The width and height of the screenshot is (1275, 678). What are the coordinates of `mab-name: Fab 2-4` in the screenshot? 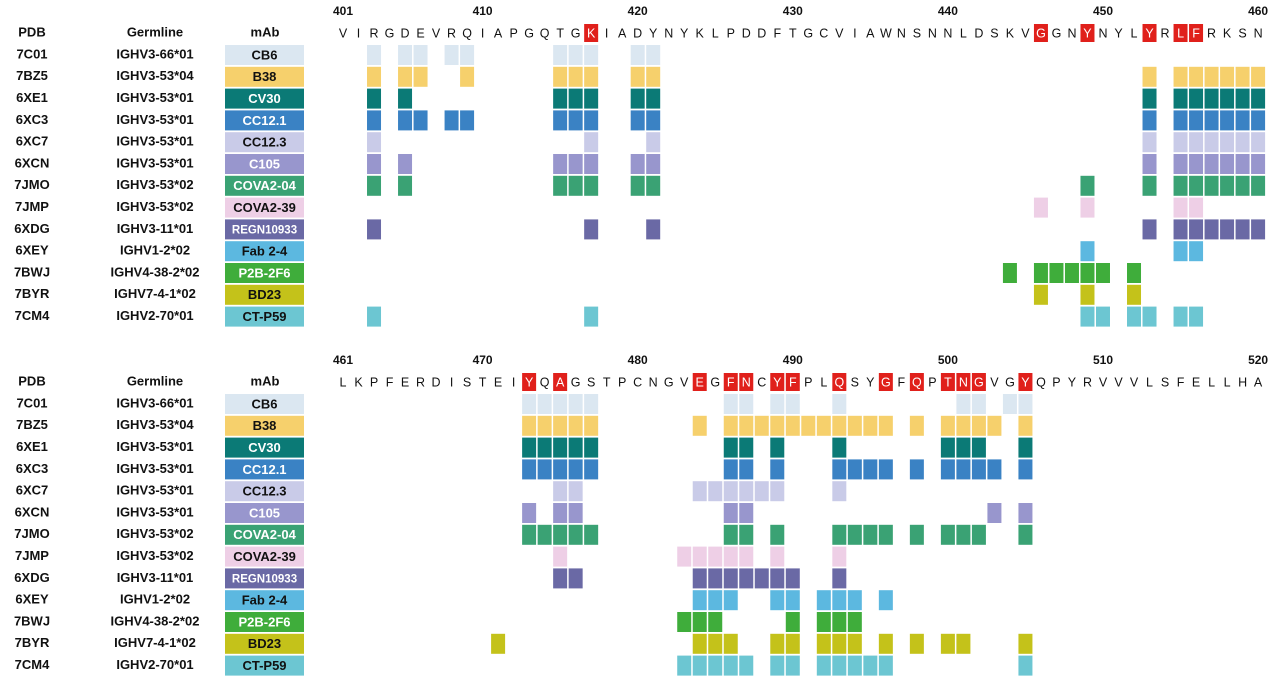 It's located at (265, 251).